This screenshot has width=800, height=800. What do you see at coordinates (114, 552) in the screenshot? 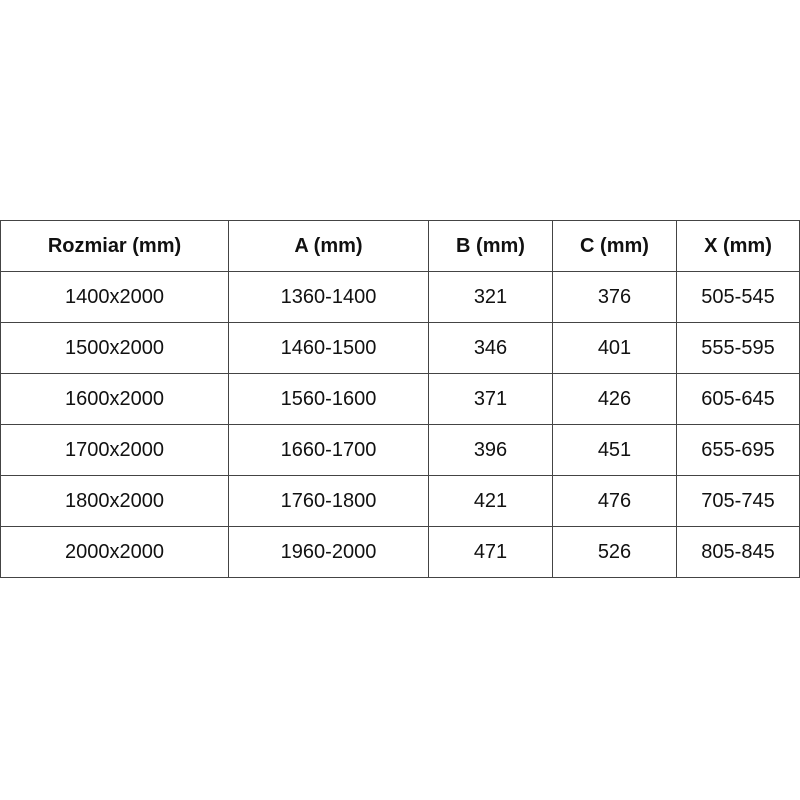
I see `table-cell: 2000x2000` at bounding box center [114, 552].